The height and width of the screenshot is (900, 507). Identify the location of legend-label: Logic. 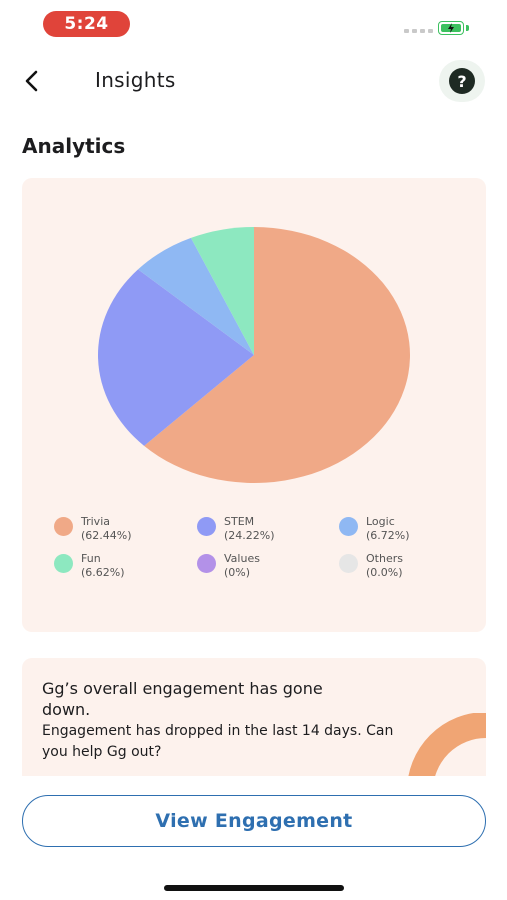
(380, 521).